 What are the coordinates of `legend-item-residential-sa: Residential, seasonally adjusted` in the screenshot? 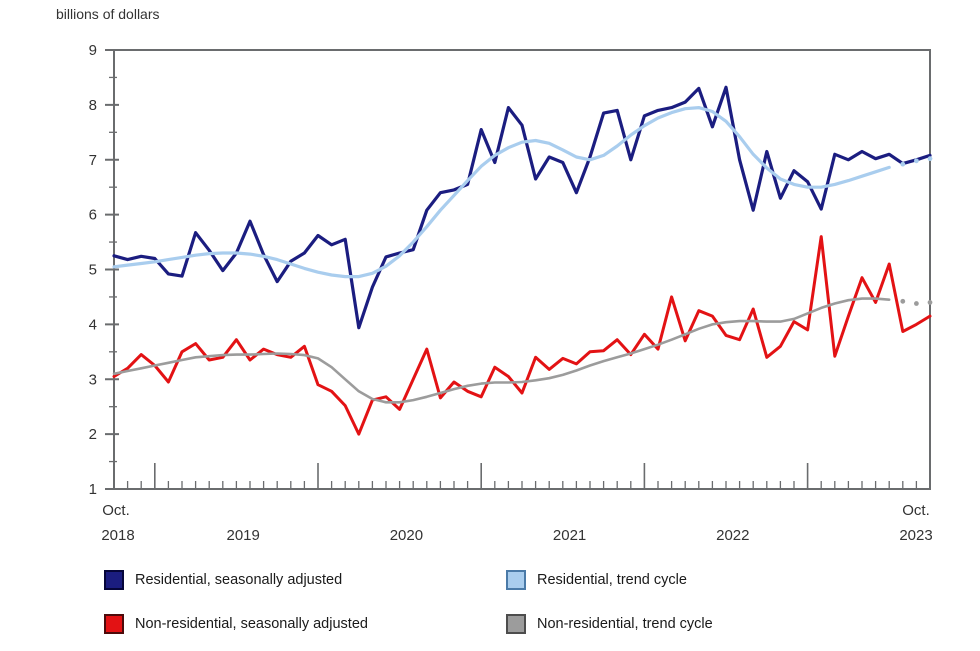 It's located at (223, 580).